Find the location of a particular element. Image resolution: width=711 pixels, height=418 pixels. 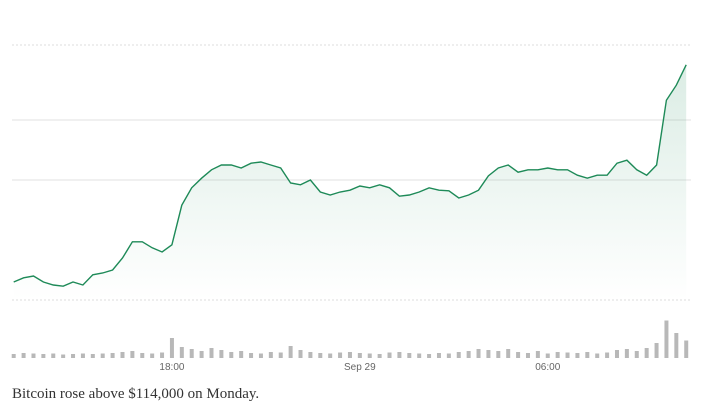

x-tick-label: Sep 29 is located at coordinates (360, 367).